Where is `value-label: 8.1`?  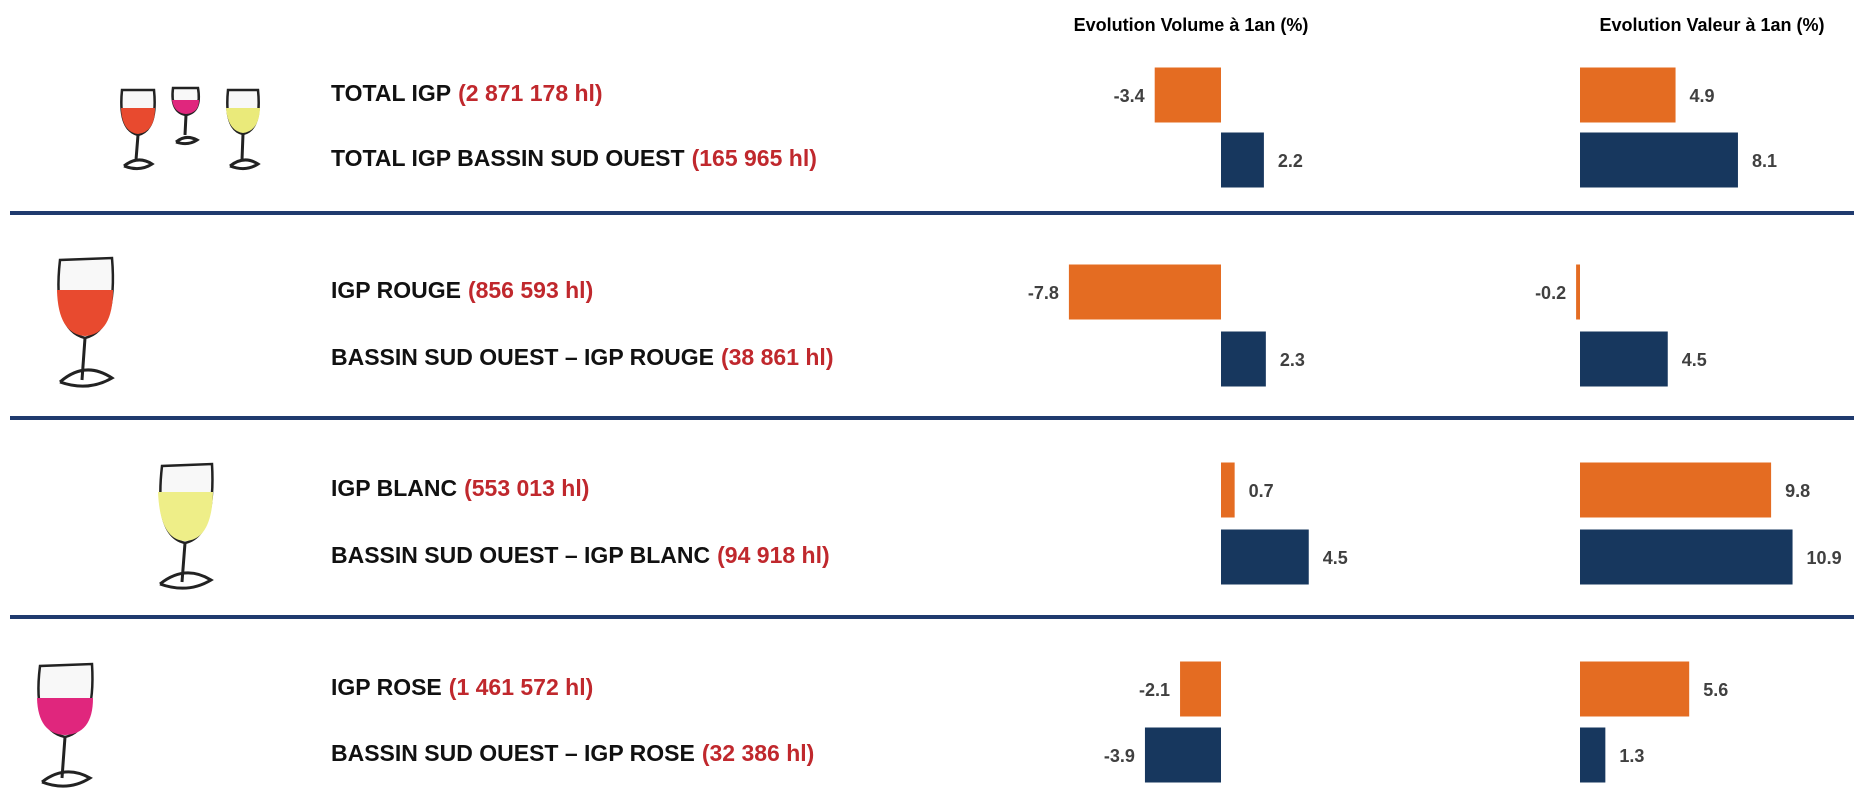
value-label: 8.1 is located at coordinates (1764, 161).